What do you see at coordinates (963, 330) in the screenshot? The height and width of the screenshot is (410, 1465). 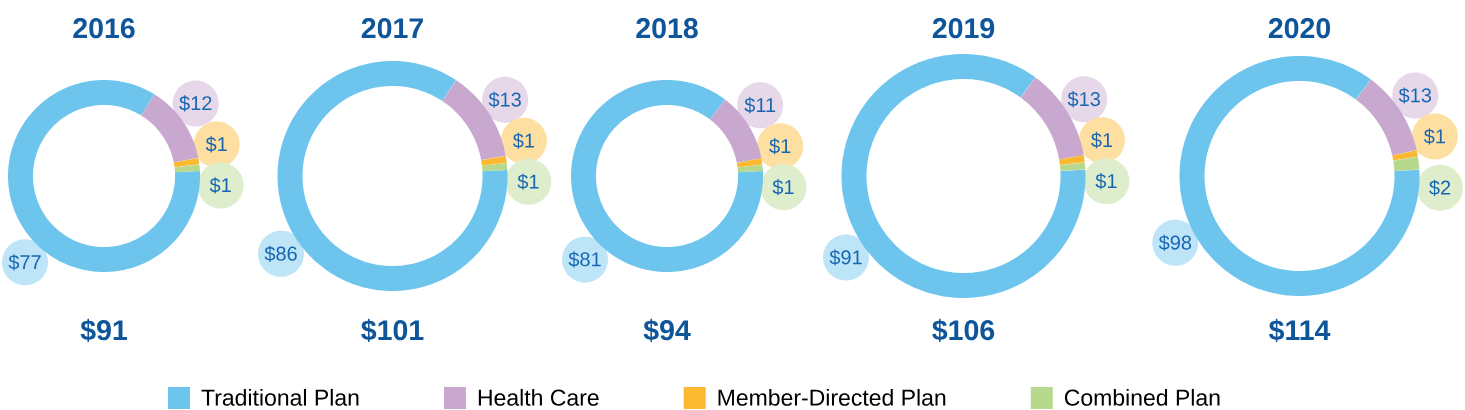 I see `text: $106` at bounding box center [963, 330].